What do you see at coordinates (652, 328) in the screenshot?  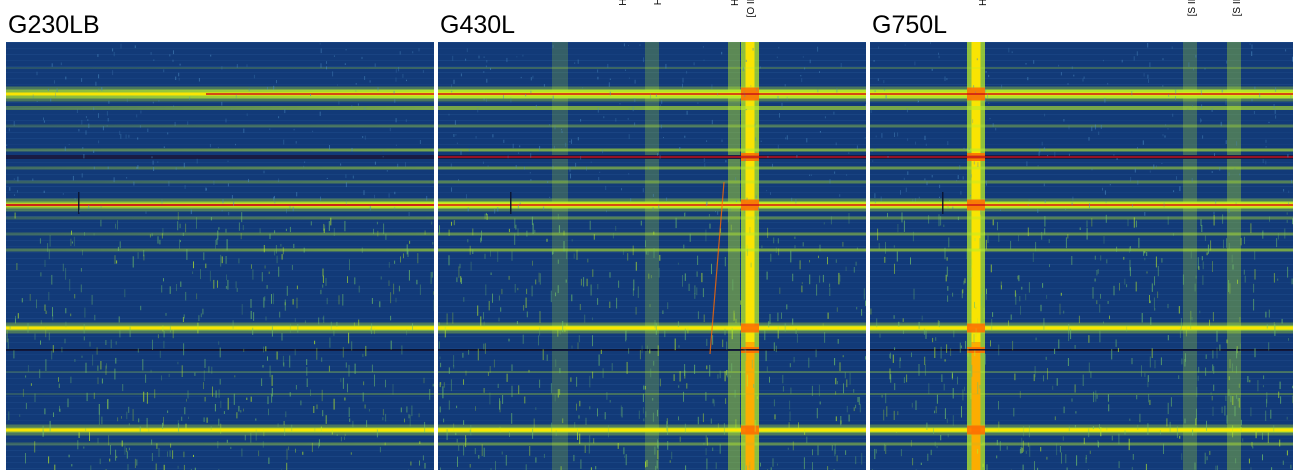 I see `continuum-band-core` at bounding box center [652, 328].